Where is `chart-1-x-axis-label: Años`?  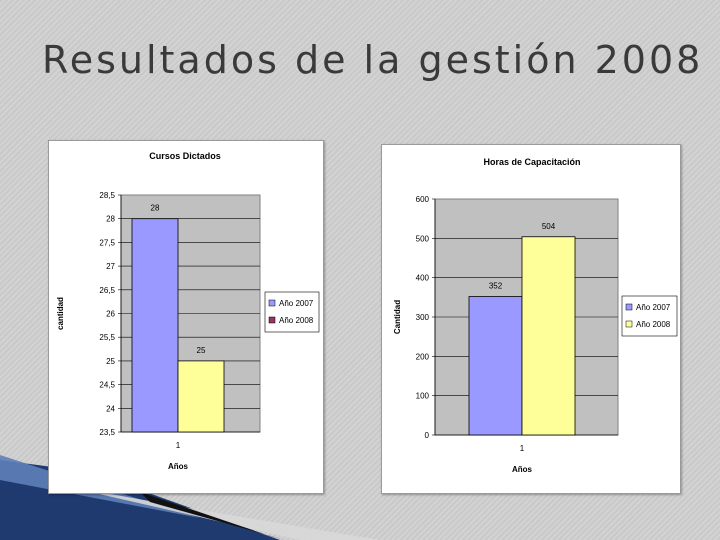
chart-1-x-axis-label: Años is located at coordinates (178, 466).